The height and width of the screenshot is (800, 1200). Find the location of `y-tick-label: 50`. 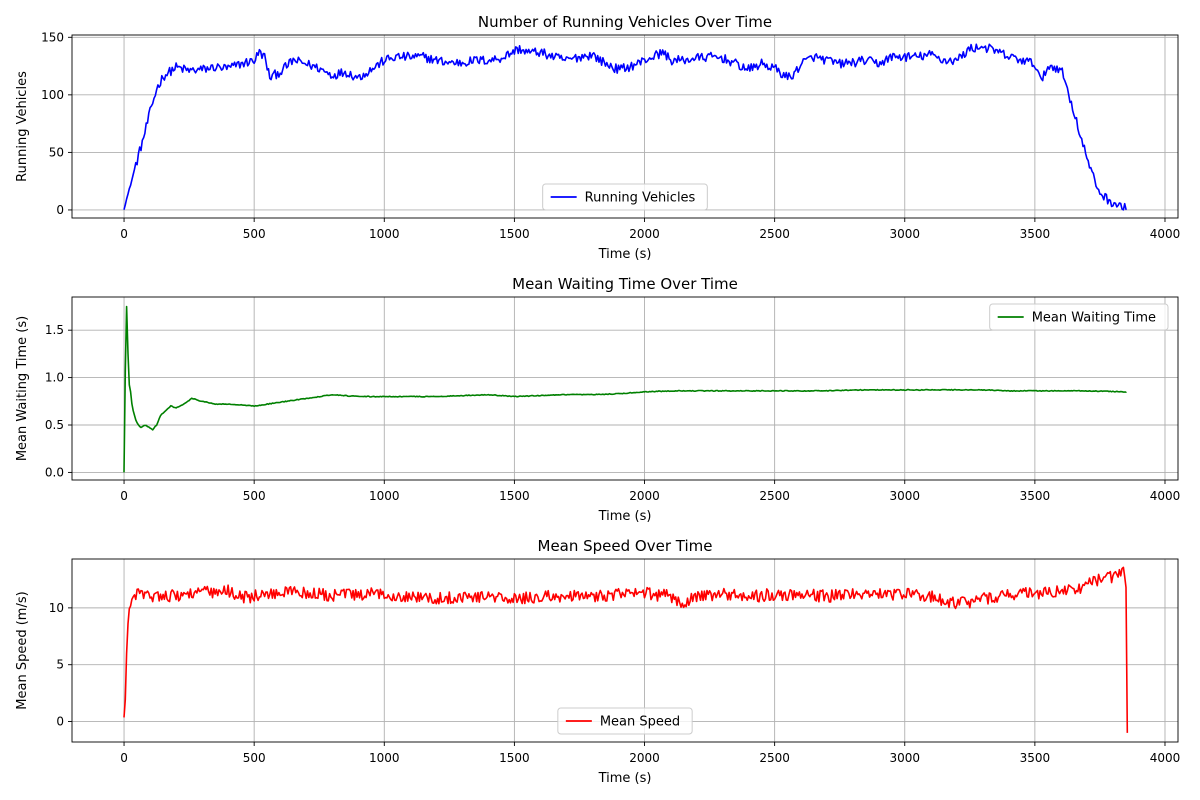

y-tick-label: 50 is located at coordinates (56, 152).